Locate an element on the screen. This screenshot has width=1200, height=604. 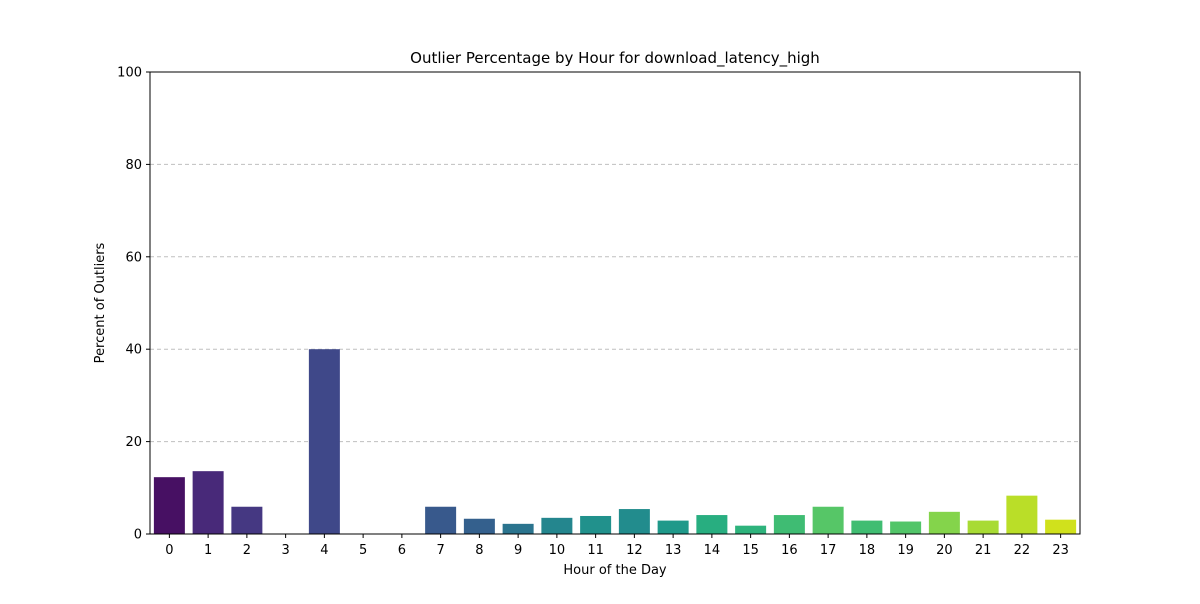
y-tick-label: 60 is located at coordinates (133, 257).